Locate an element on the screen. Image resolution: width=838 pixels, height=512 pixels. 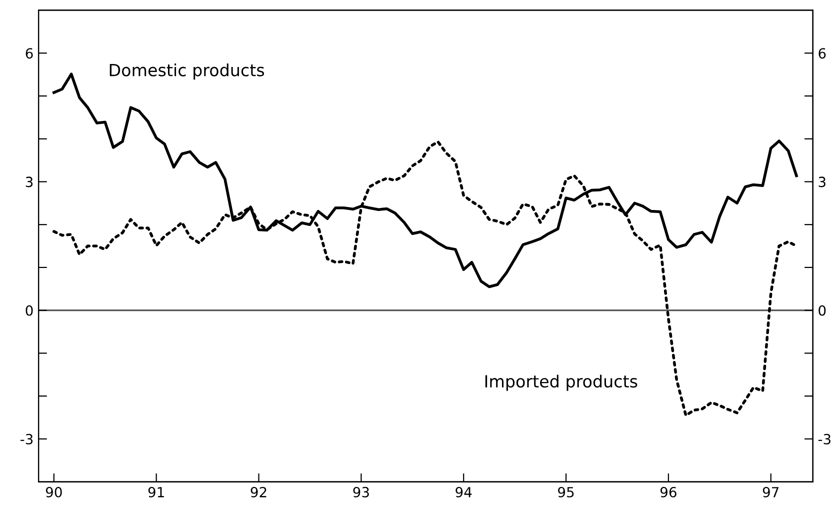
y-tick-label: 0 is located at coordinates (29, 310).